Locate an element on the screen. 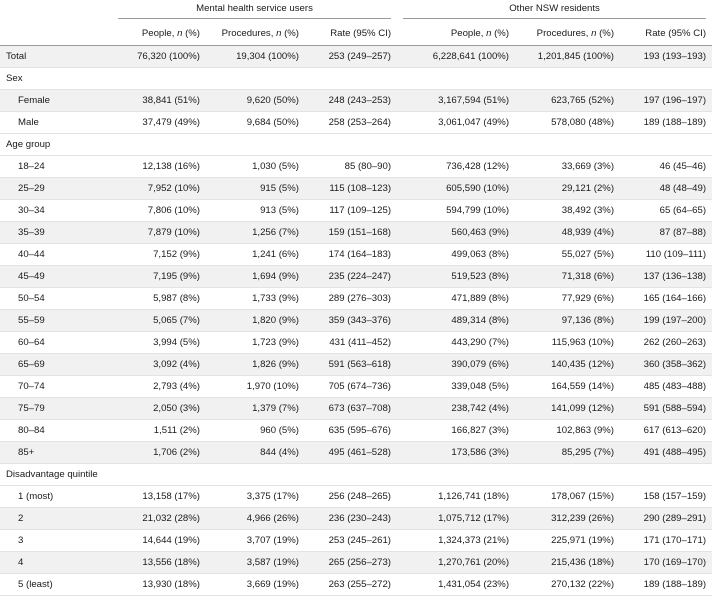 The image size is (712, 596). table-cell: 13,556 (18%) is located at coordinates (159, 562).